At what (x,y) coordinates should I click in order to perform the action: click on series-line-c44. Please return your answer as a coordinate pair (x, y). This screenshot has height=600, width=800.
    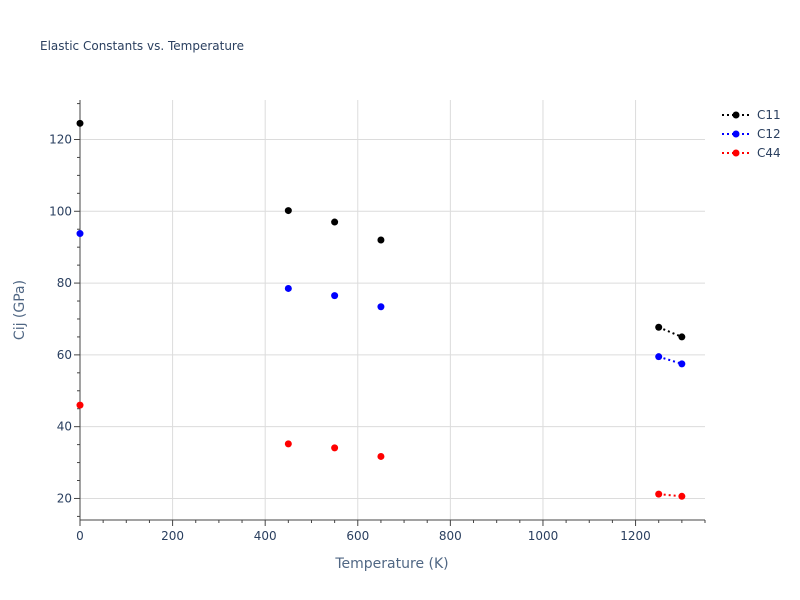
    Looking at the image, I should click on (670, 495).